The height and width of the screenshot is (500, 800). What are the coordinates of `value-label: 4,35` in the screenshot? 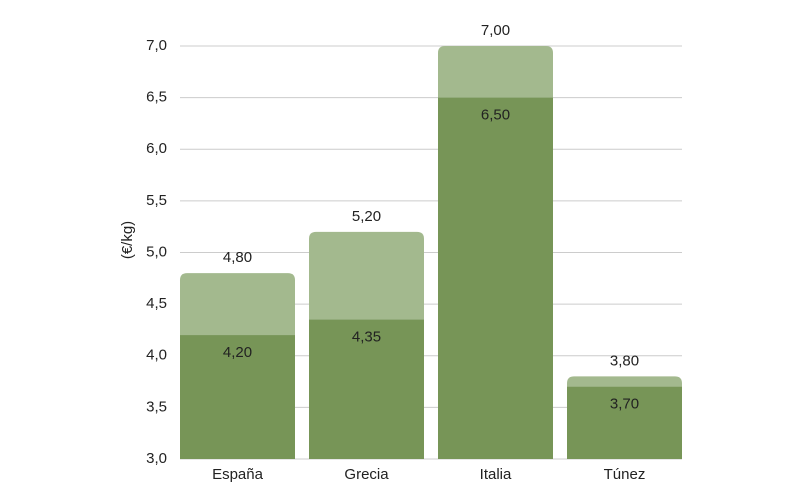 It's located at (366, 337).